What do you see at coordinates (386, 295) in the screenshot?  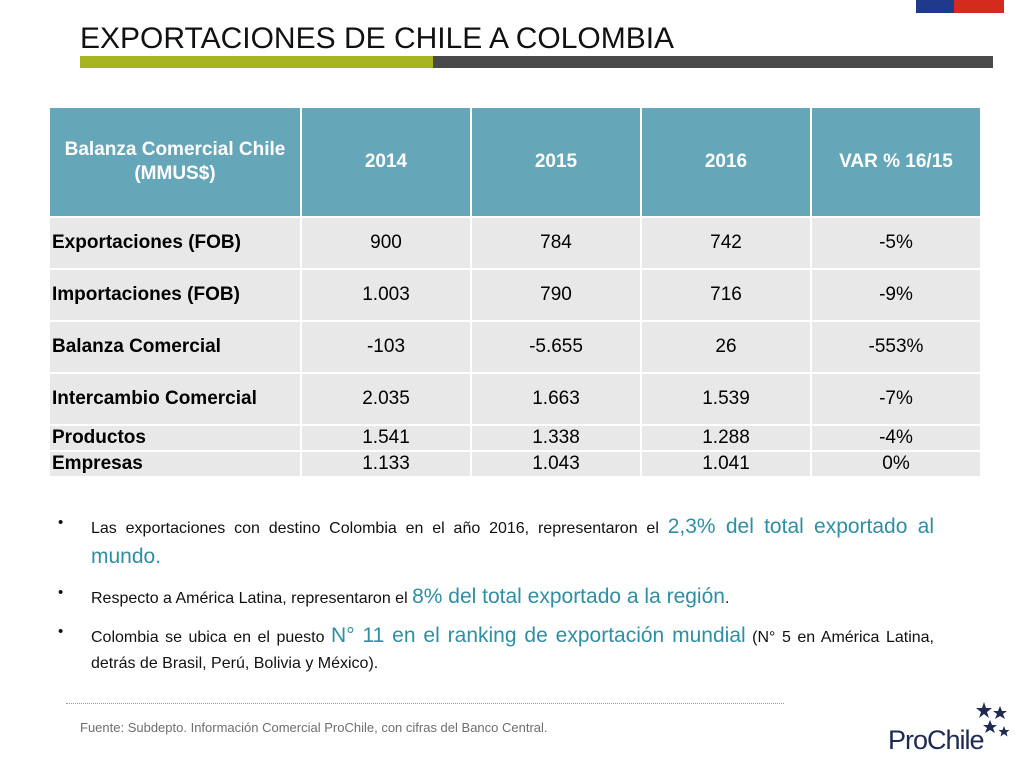 I see `table-cell: 1.003` at bounding box center [386, 295].